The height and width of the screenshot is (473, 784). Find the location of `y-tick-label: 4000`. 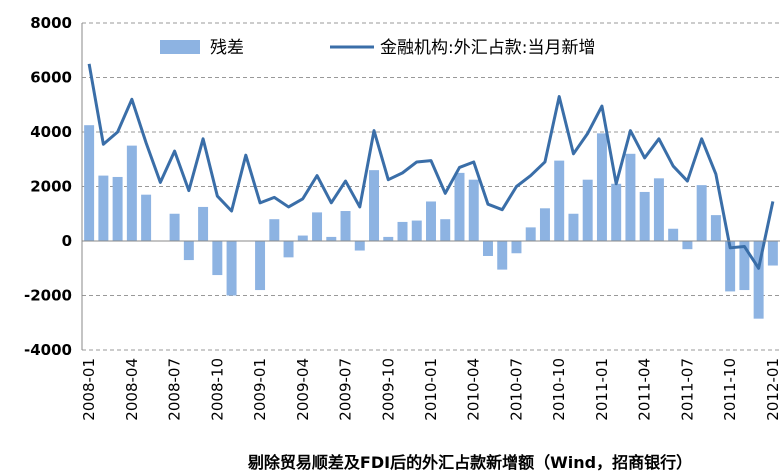

y-tick-label: 4000 is located at coordinates (51, 132).